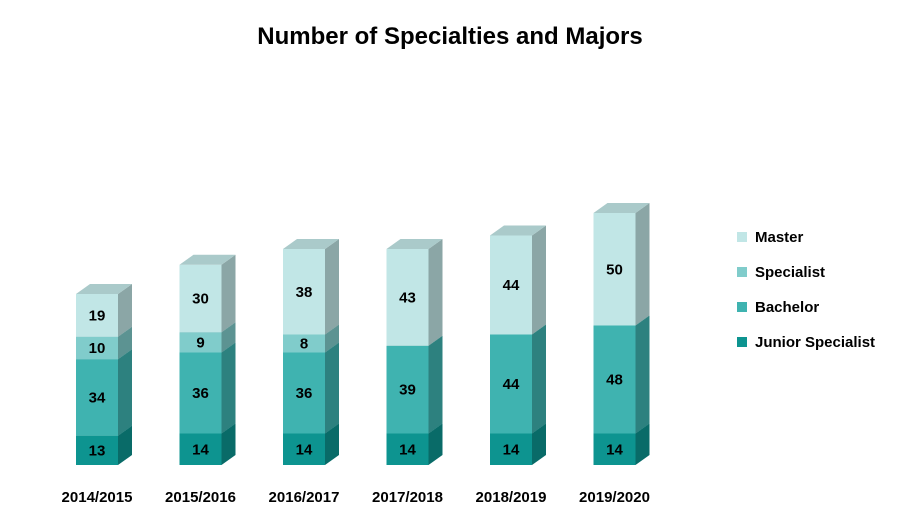  I want to click on bar-segment-master-2019-2020, so click(621, 264).